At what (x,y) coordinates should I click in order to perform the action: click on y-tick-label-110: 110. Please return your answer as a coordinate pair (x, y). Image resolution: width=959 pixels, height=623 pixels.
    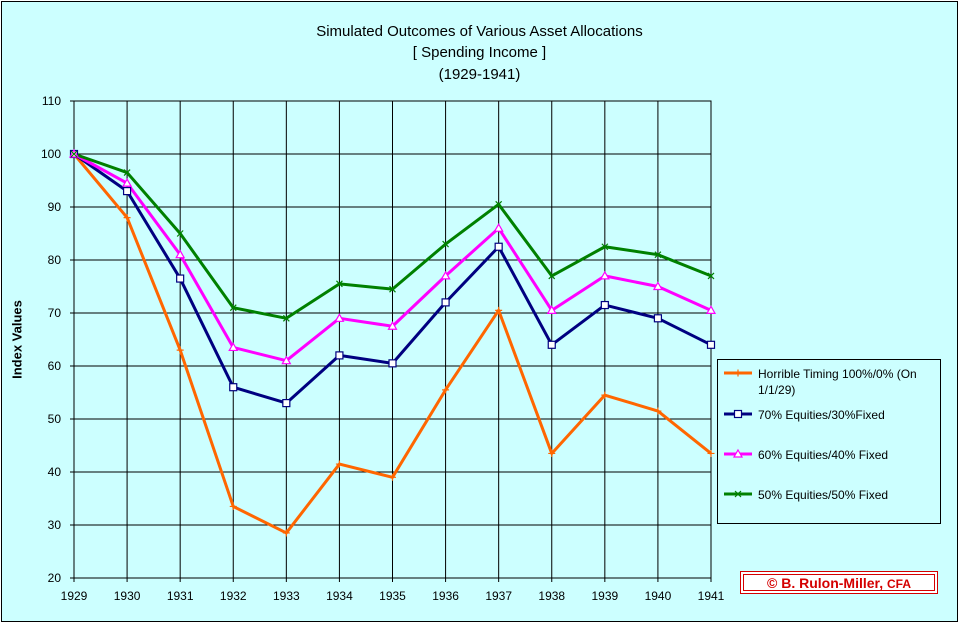
    Looking at the image, I should click on (51, 101).